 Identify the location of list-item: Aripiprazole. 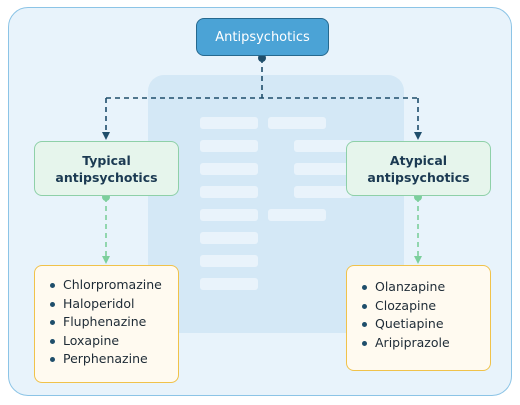
(425, 344).